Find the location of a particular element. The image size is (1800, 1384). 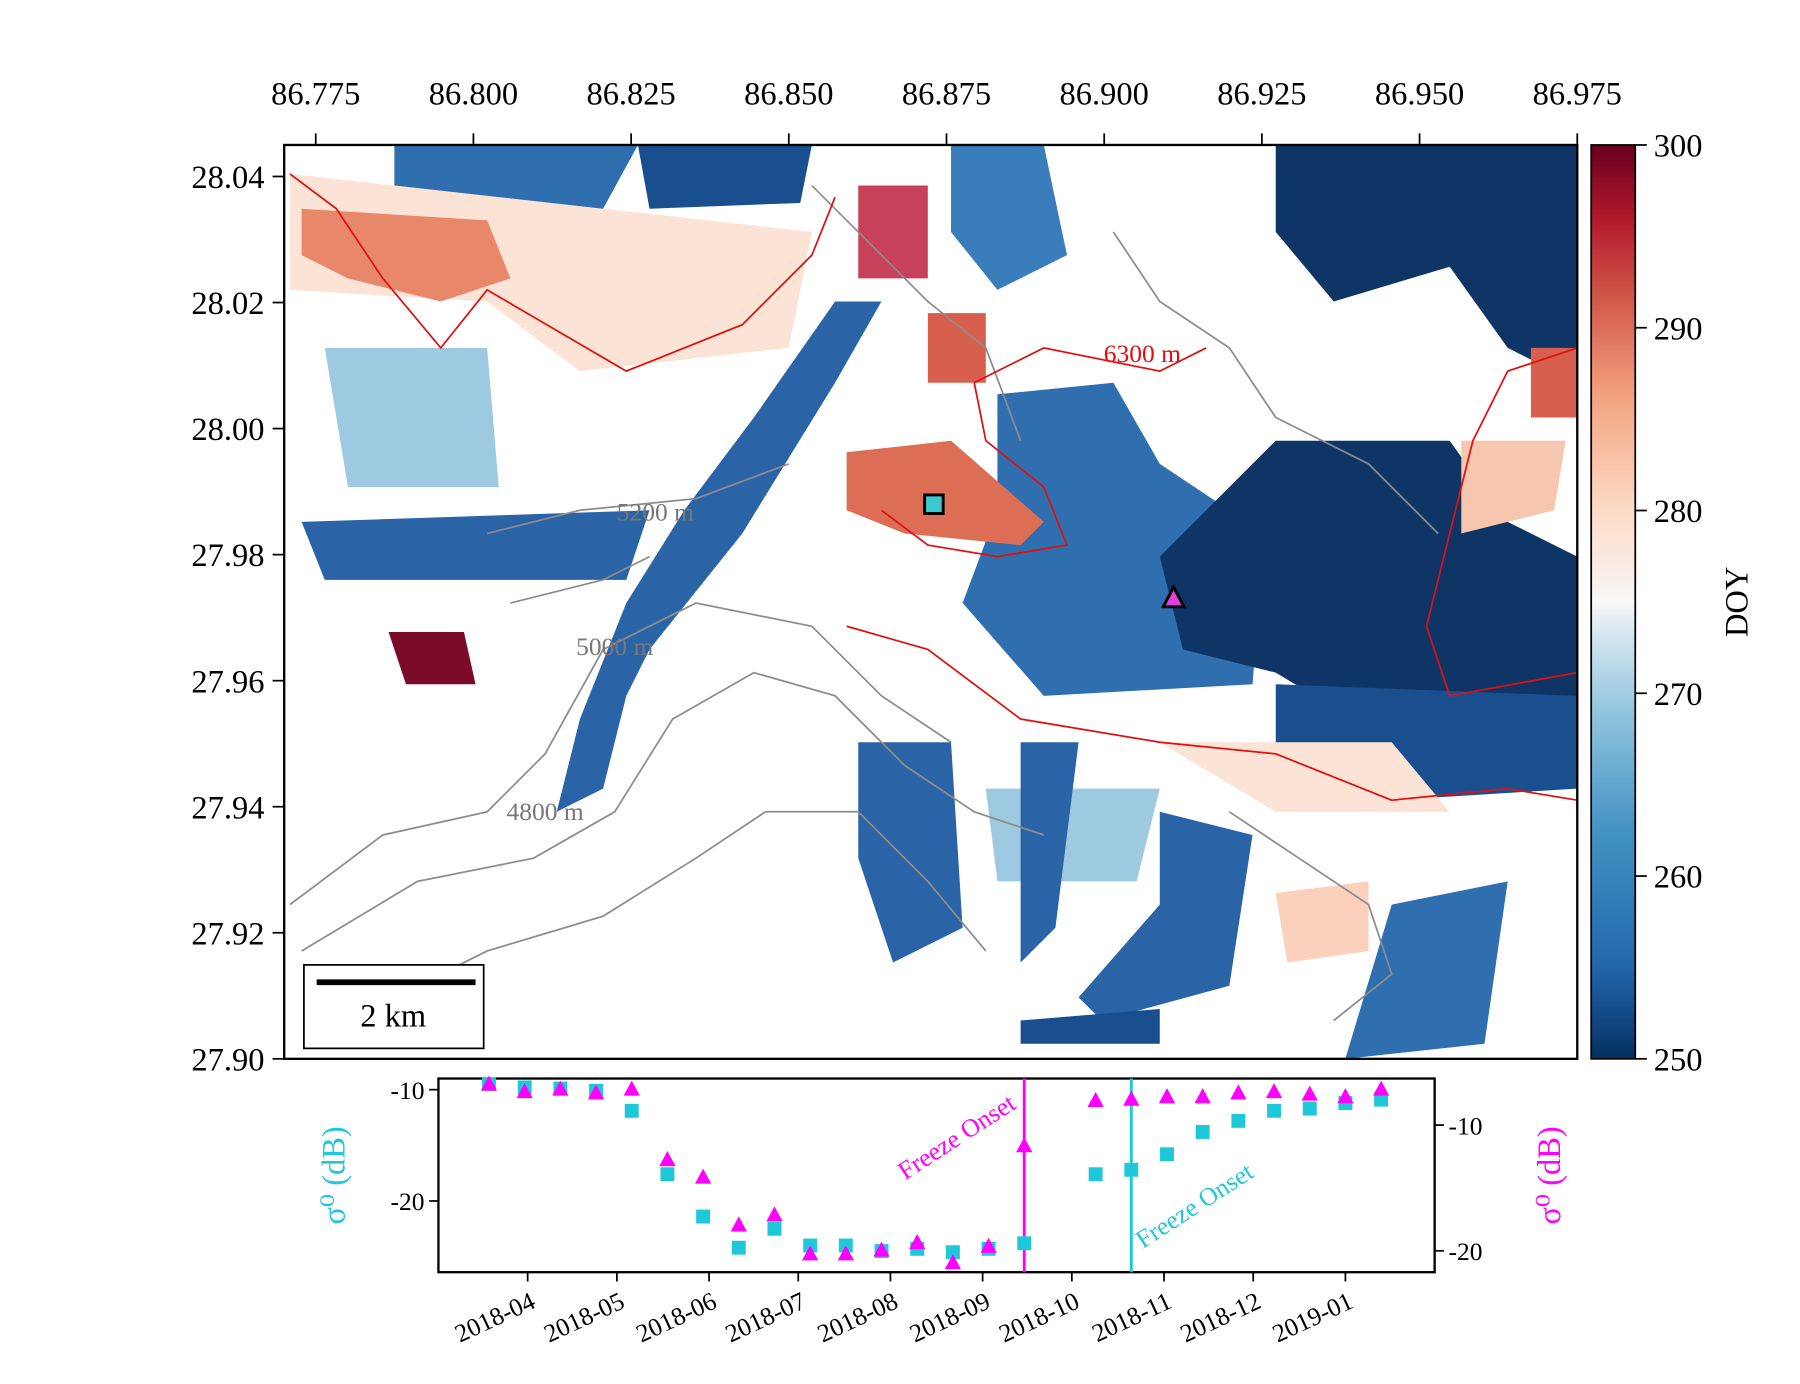

colorbar-tick-label: 290 is located at coordinates (1678, 329).